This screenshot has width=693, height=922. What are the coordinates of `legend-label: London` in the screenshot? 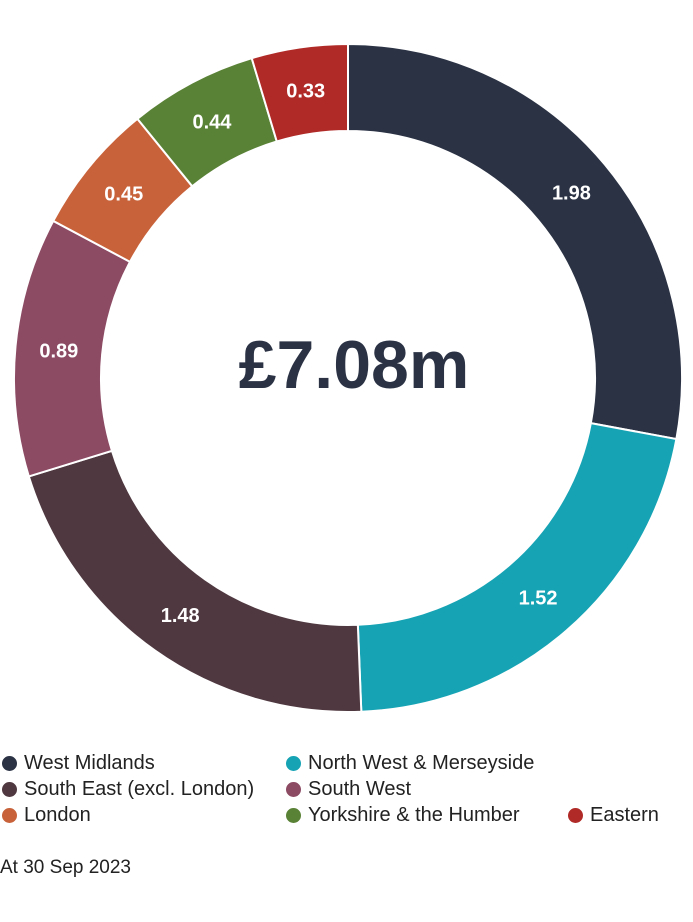 It's located at (57, 815).